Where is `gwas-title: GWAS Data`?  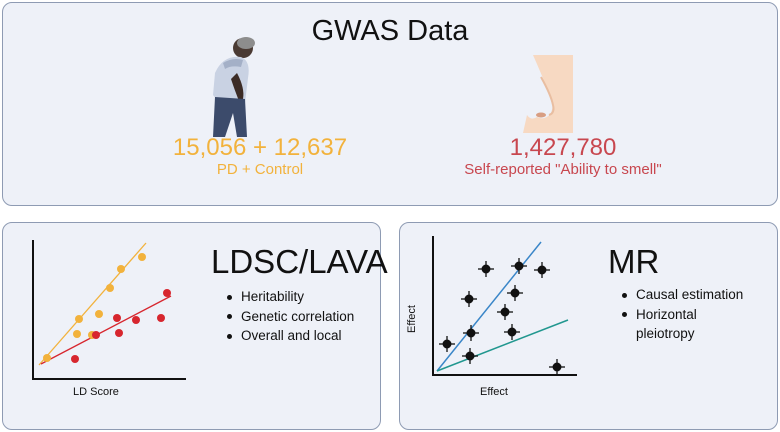
gwas-title: GWAS Data is located at coordinates (390, 31).